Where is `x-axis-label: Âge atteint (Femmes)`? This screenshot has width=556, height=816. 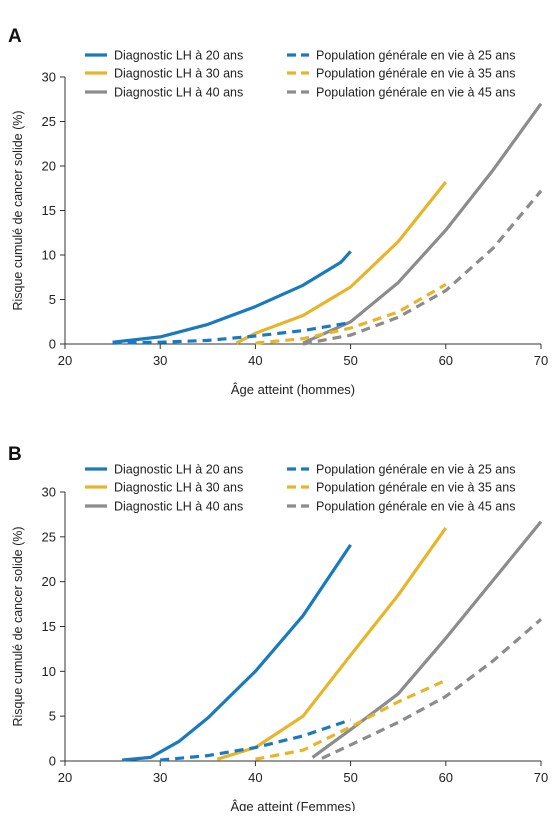
x-axis-label: Âge atteint (Femmes) is located at coordinates (293, 805).